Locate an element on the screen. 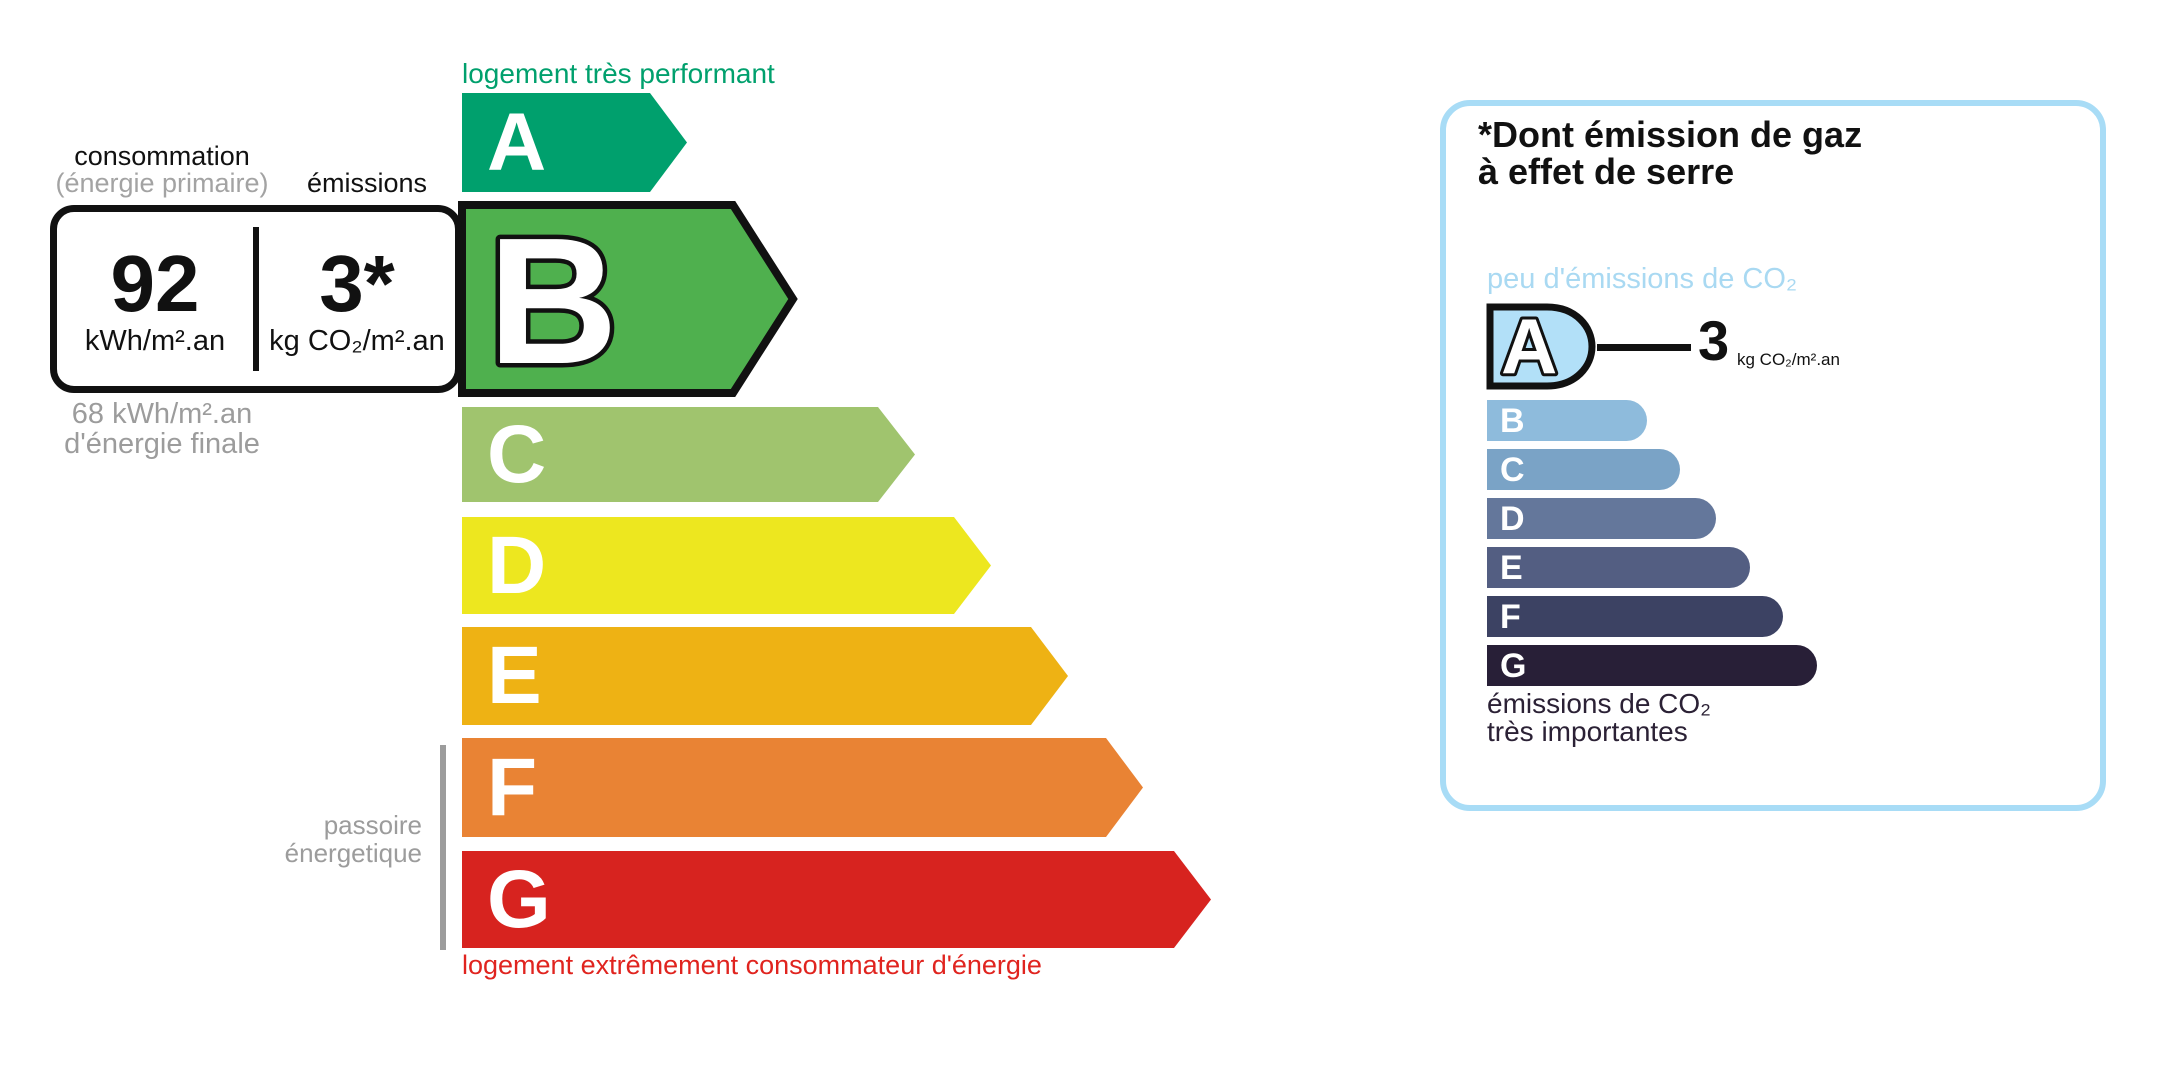 This screenshot has width=2169, height=1079. co2-class-a-badge: A is located at coordinates (1541, 346).